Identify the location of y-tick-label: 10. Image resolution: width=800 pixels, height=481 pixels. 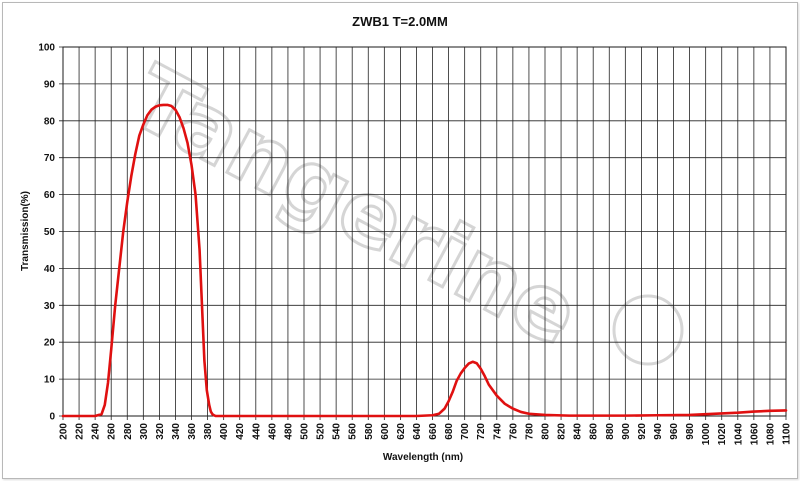
(50, 380).